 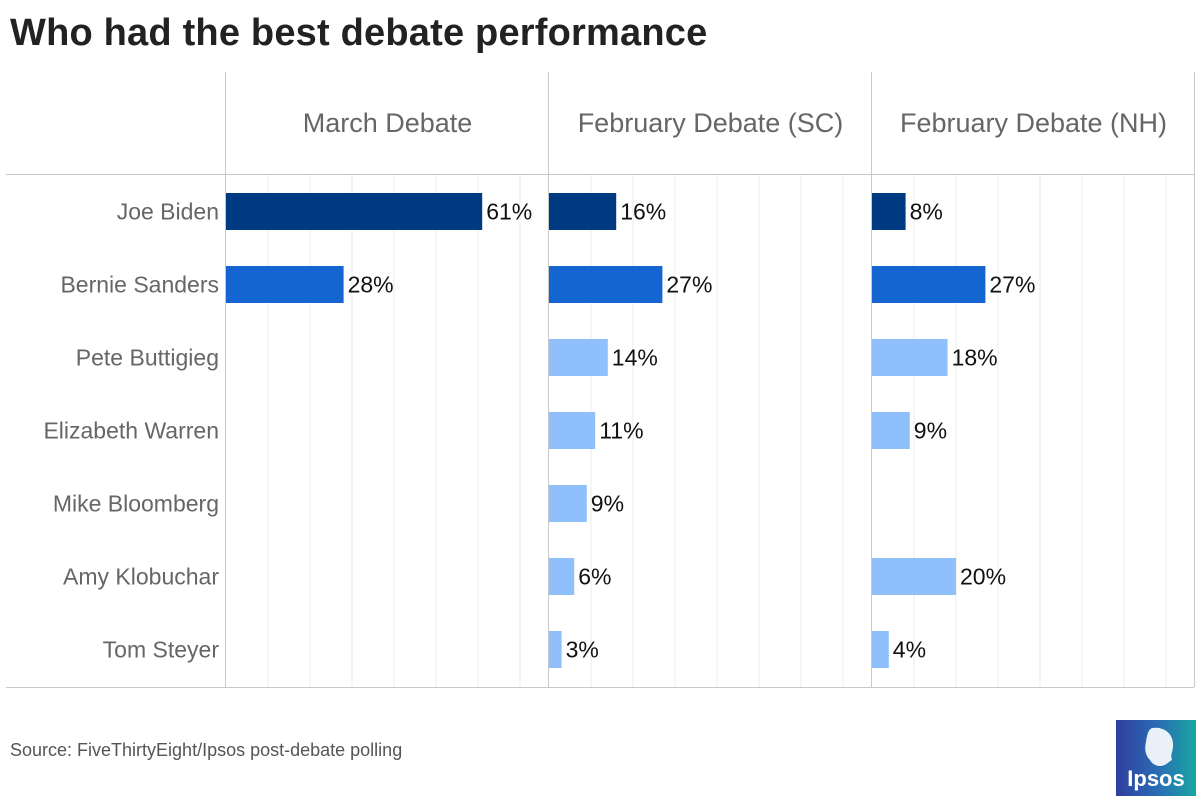 What do you see at coordinates (711, 123) in the screenshot?
I see `panel-title: February Debate (SC)` at bounding box center [711, 123].